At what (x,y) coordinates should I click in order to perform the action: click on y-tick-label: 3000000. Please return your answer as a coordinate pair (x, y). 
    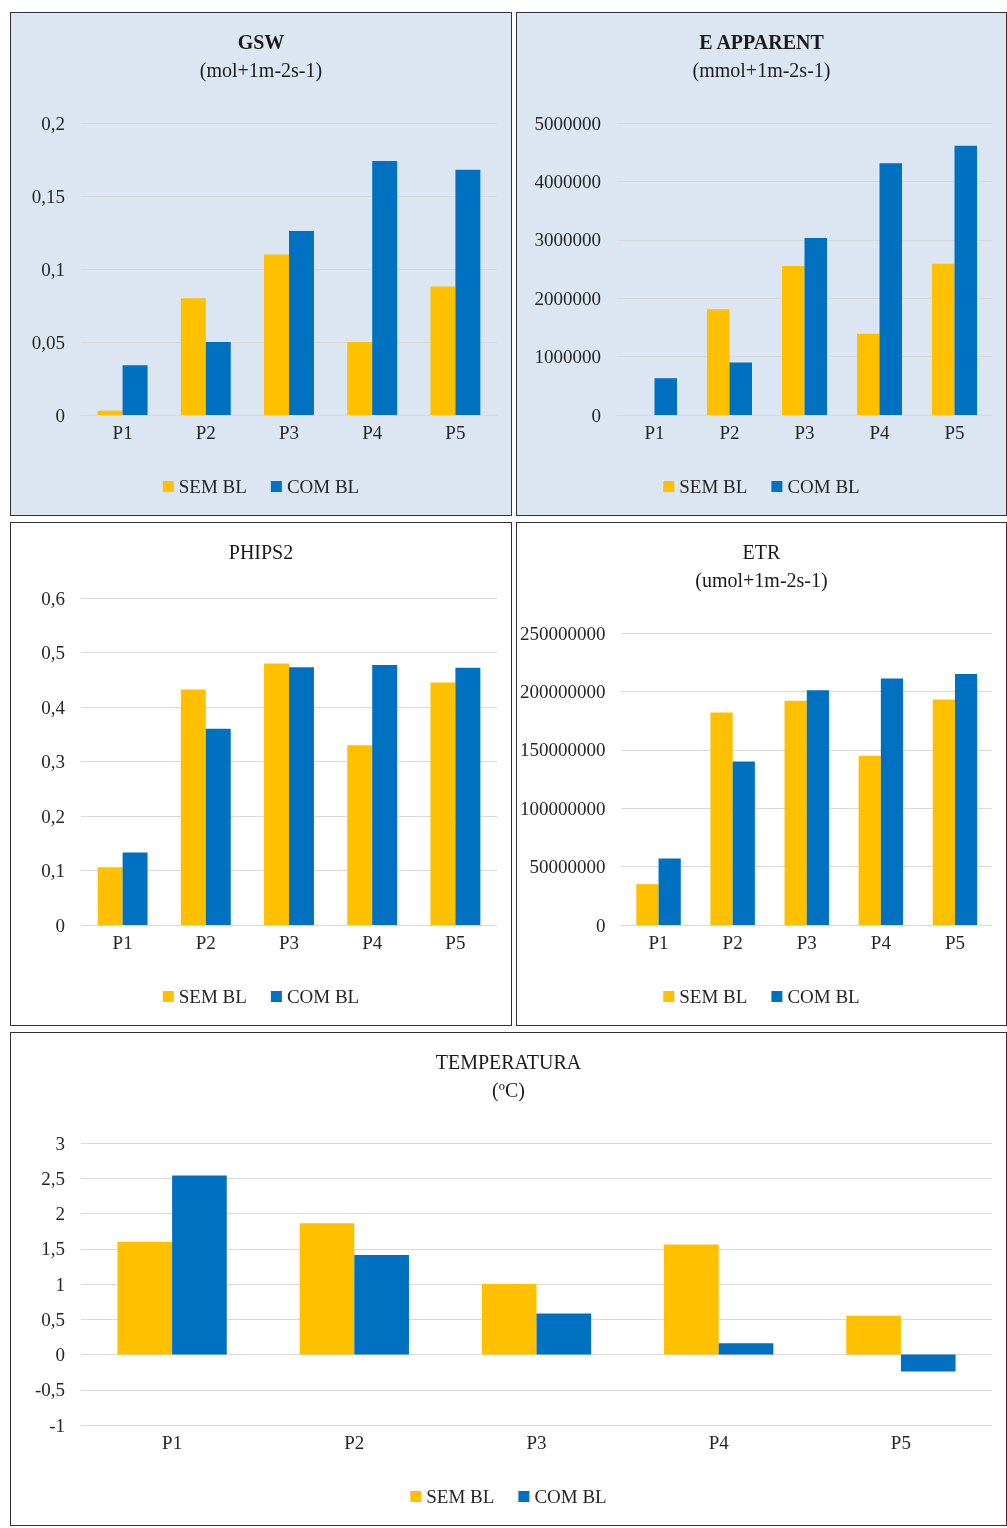
    Looking at the image, I should click on (567, 240).